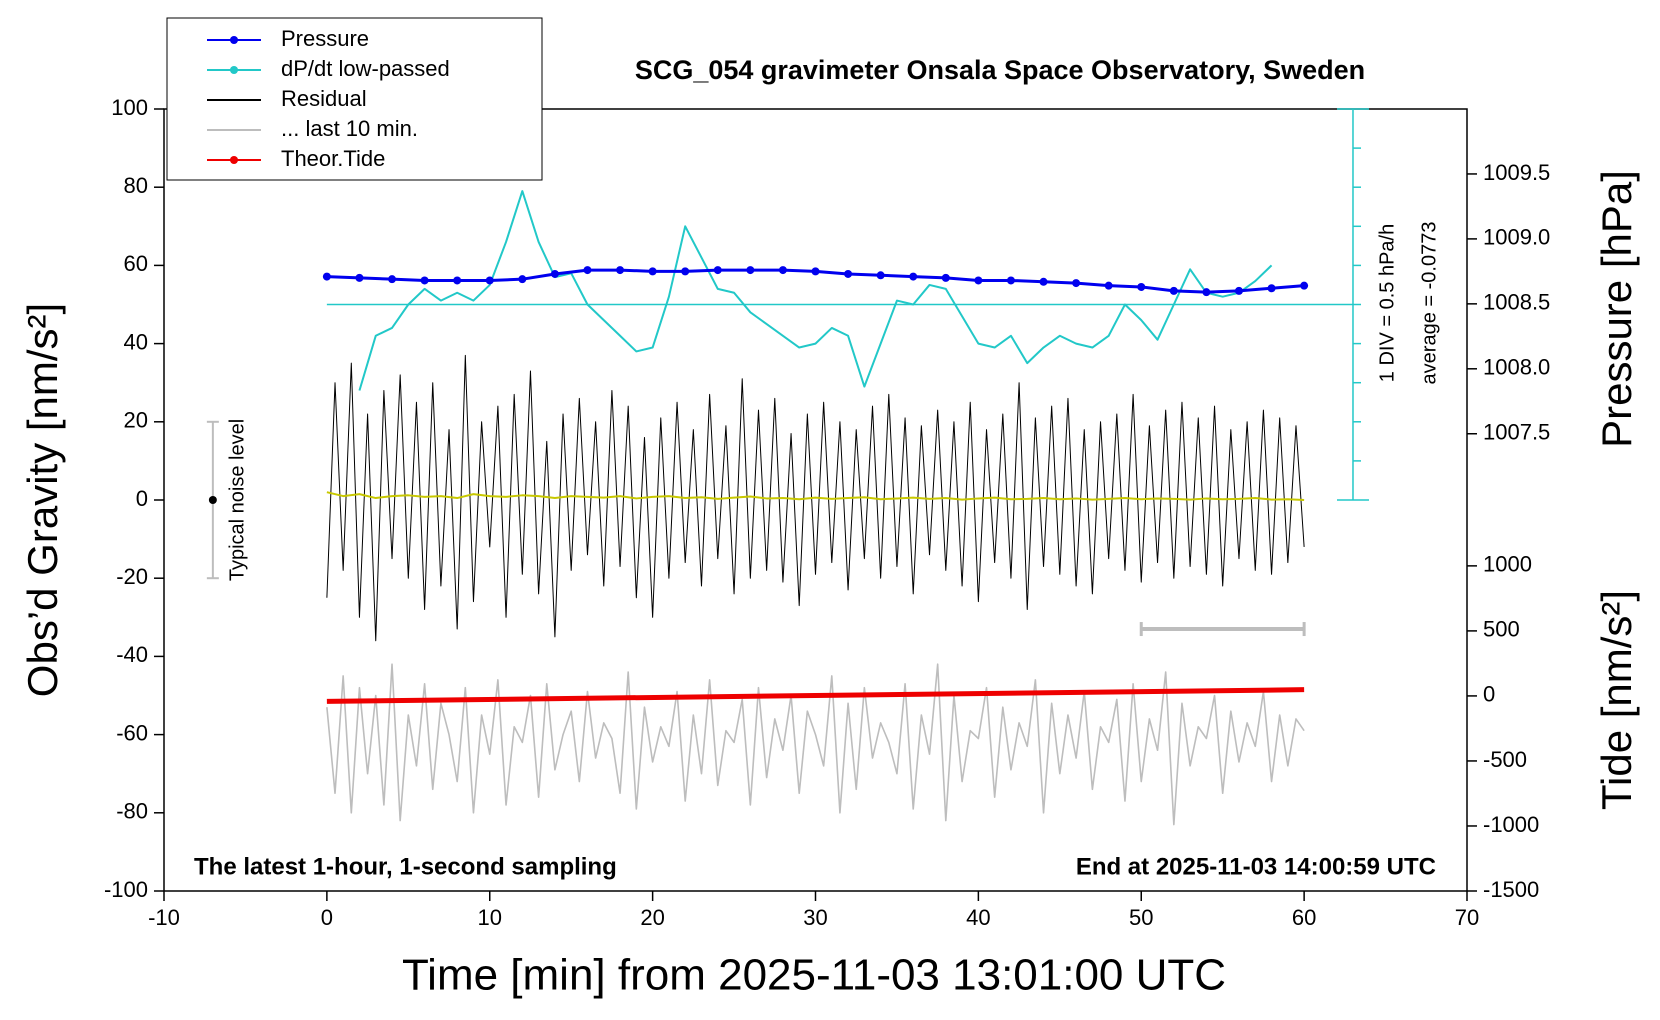 The width and height of the screenshot is (1660, 1020). I want to click on y-tick-label: -100, so click(126, 889).